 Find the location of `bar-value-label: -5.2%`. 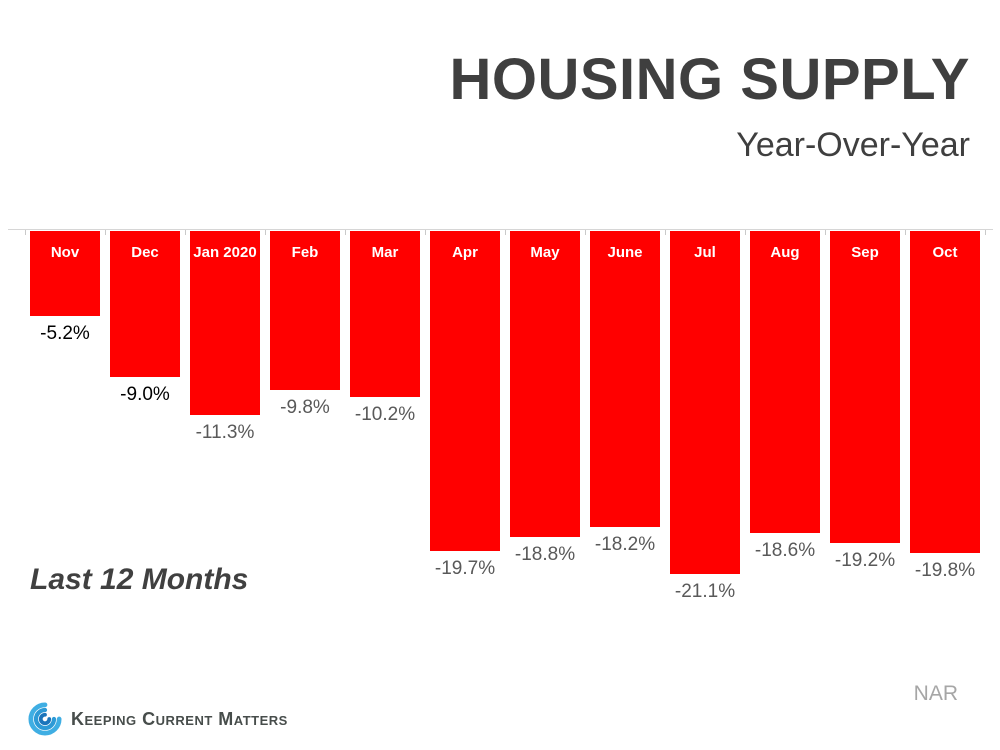

bar-value-label: -5.2% is located at coordinates (65, 333).